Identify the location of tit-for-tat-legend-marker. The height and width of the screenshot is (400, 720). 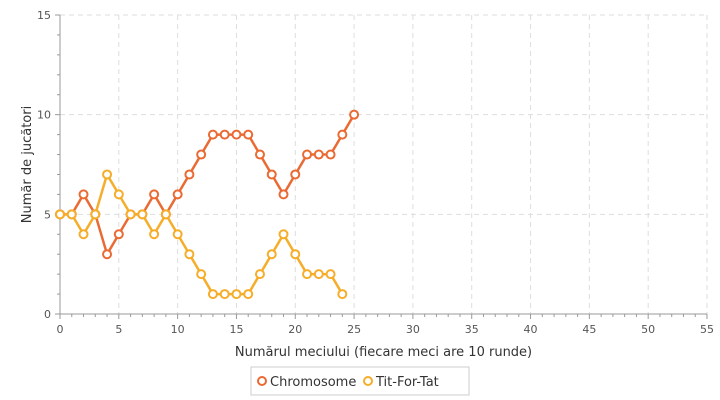
(368, 381).